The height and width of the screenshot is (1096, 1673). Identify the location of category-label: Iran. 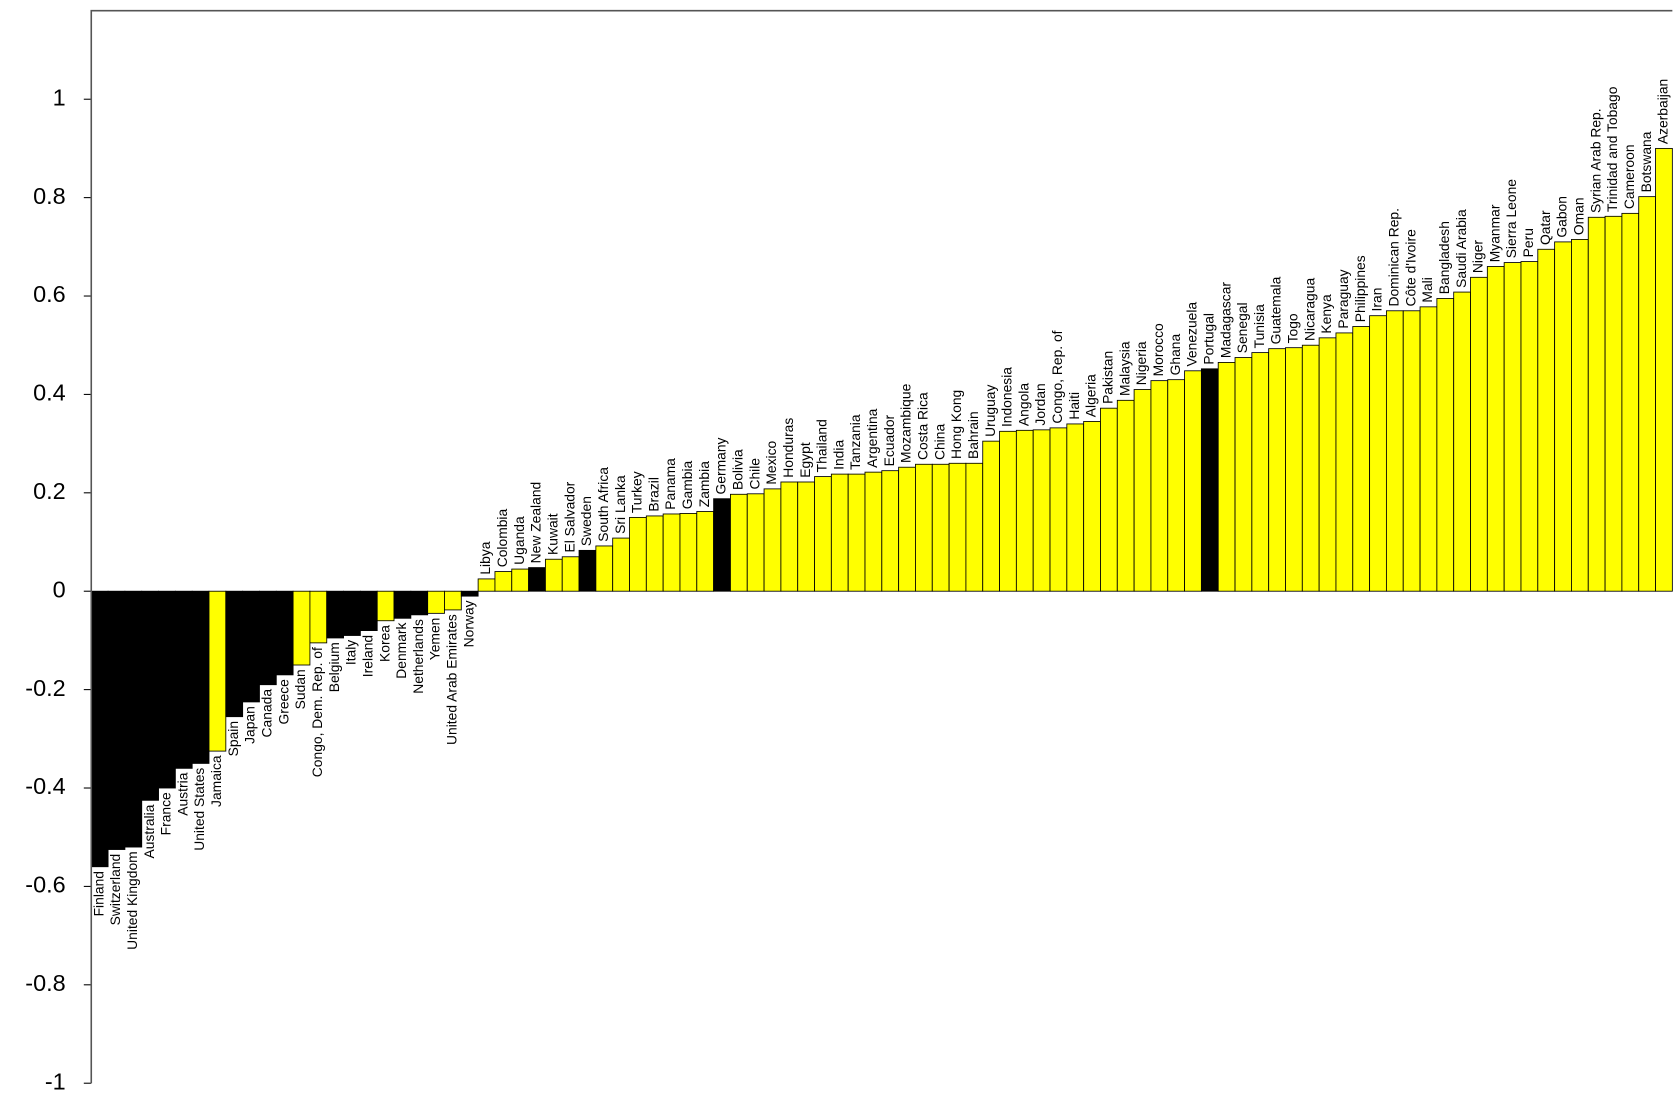
(1377, 300).